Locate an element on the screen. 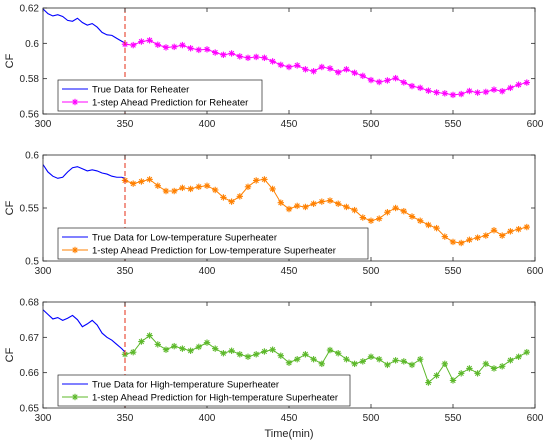 Image resolution: width=550 pixels, height=447 pixels. legend-entry: 1-step Ahead Prediction for Reheater is located at coordinates (170, 103).